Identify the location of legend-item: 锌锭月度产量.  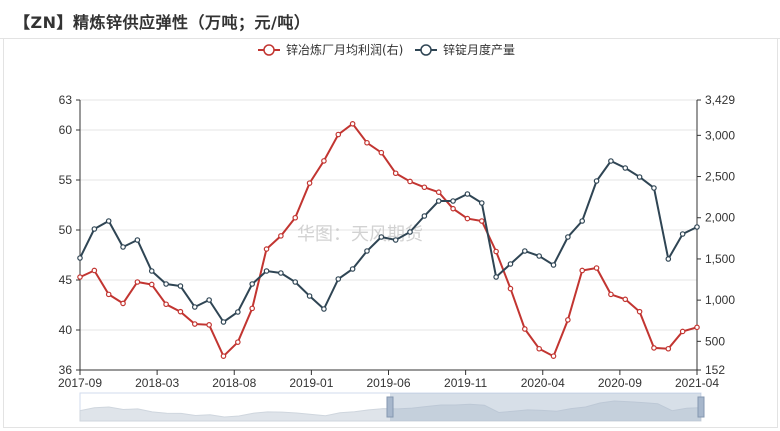
(465, 49).